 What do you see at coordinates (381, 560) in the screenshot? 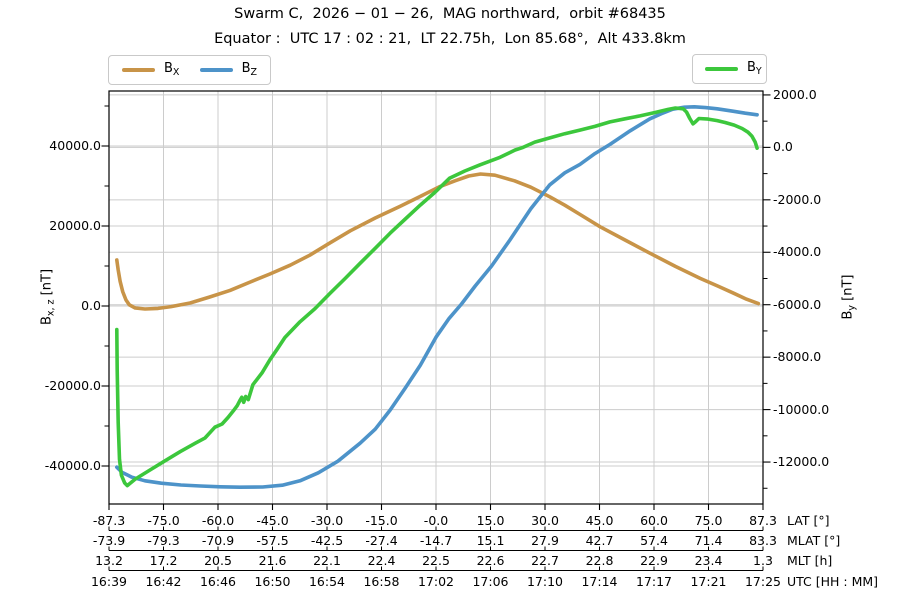
I see `x-row-value: 22.4` at bounding box center [381, 560].